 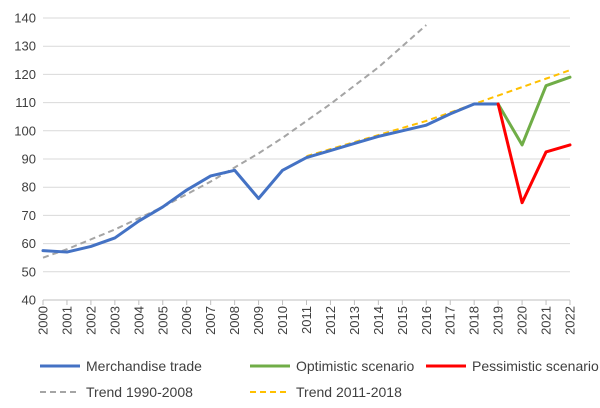 I want to click on x-tick-label: 2011, so click(x=306, y=320).